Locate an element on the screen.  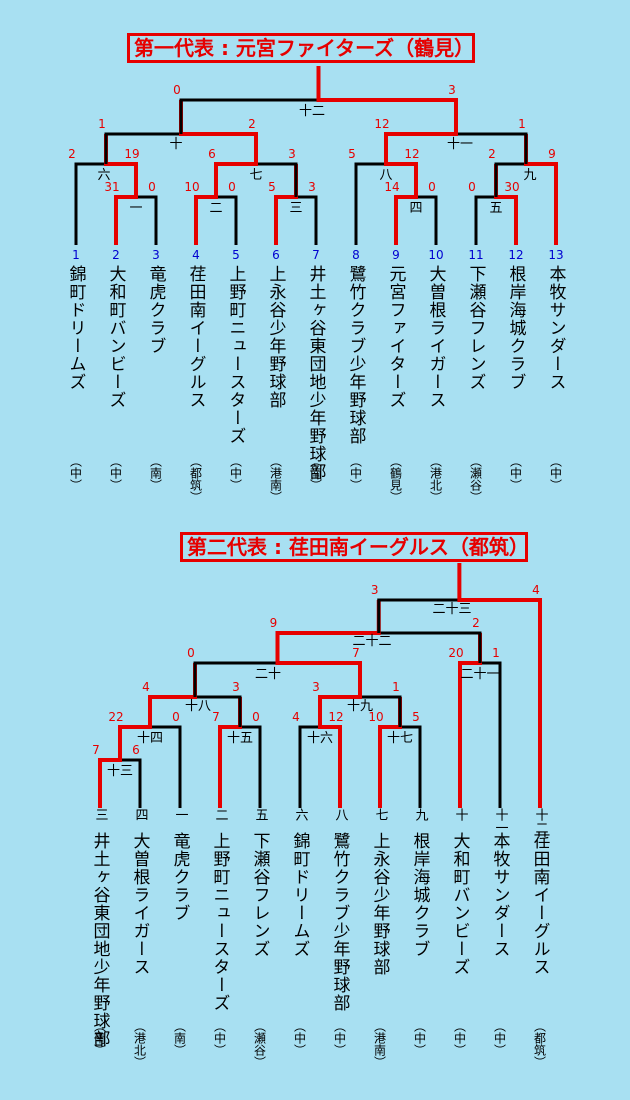
score-right: 9 is located at coordinates (552, 154).